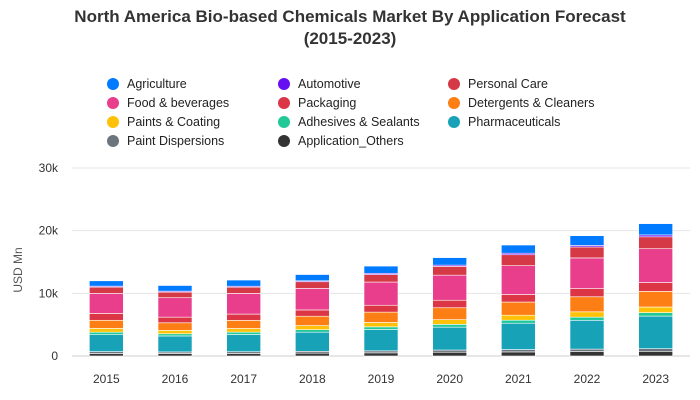 Image resolution: width=700 pixels, height=400 pixels. Describe the element at coordinates (113, 84) in the screenshot. I see `legend-marker-agriculture` at that location.